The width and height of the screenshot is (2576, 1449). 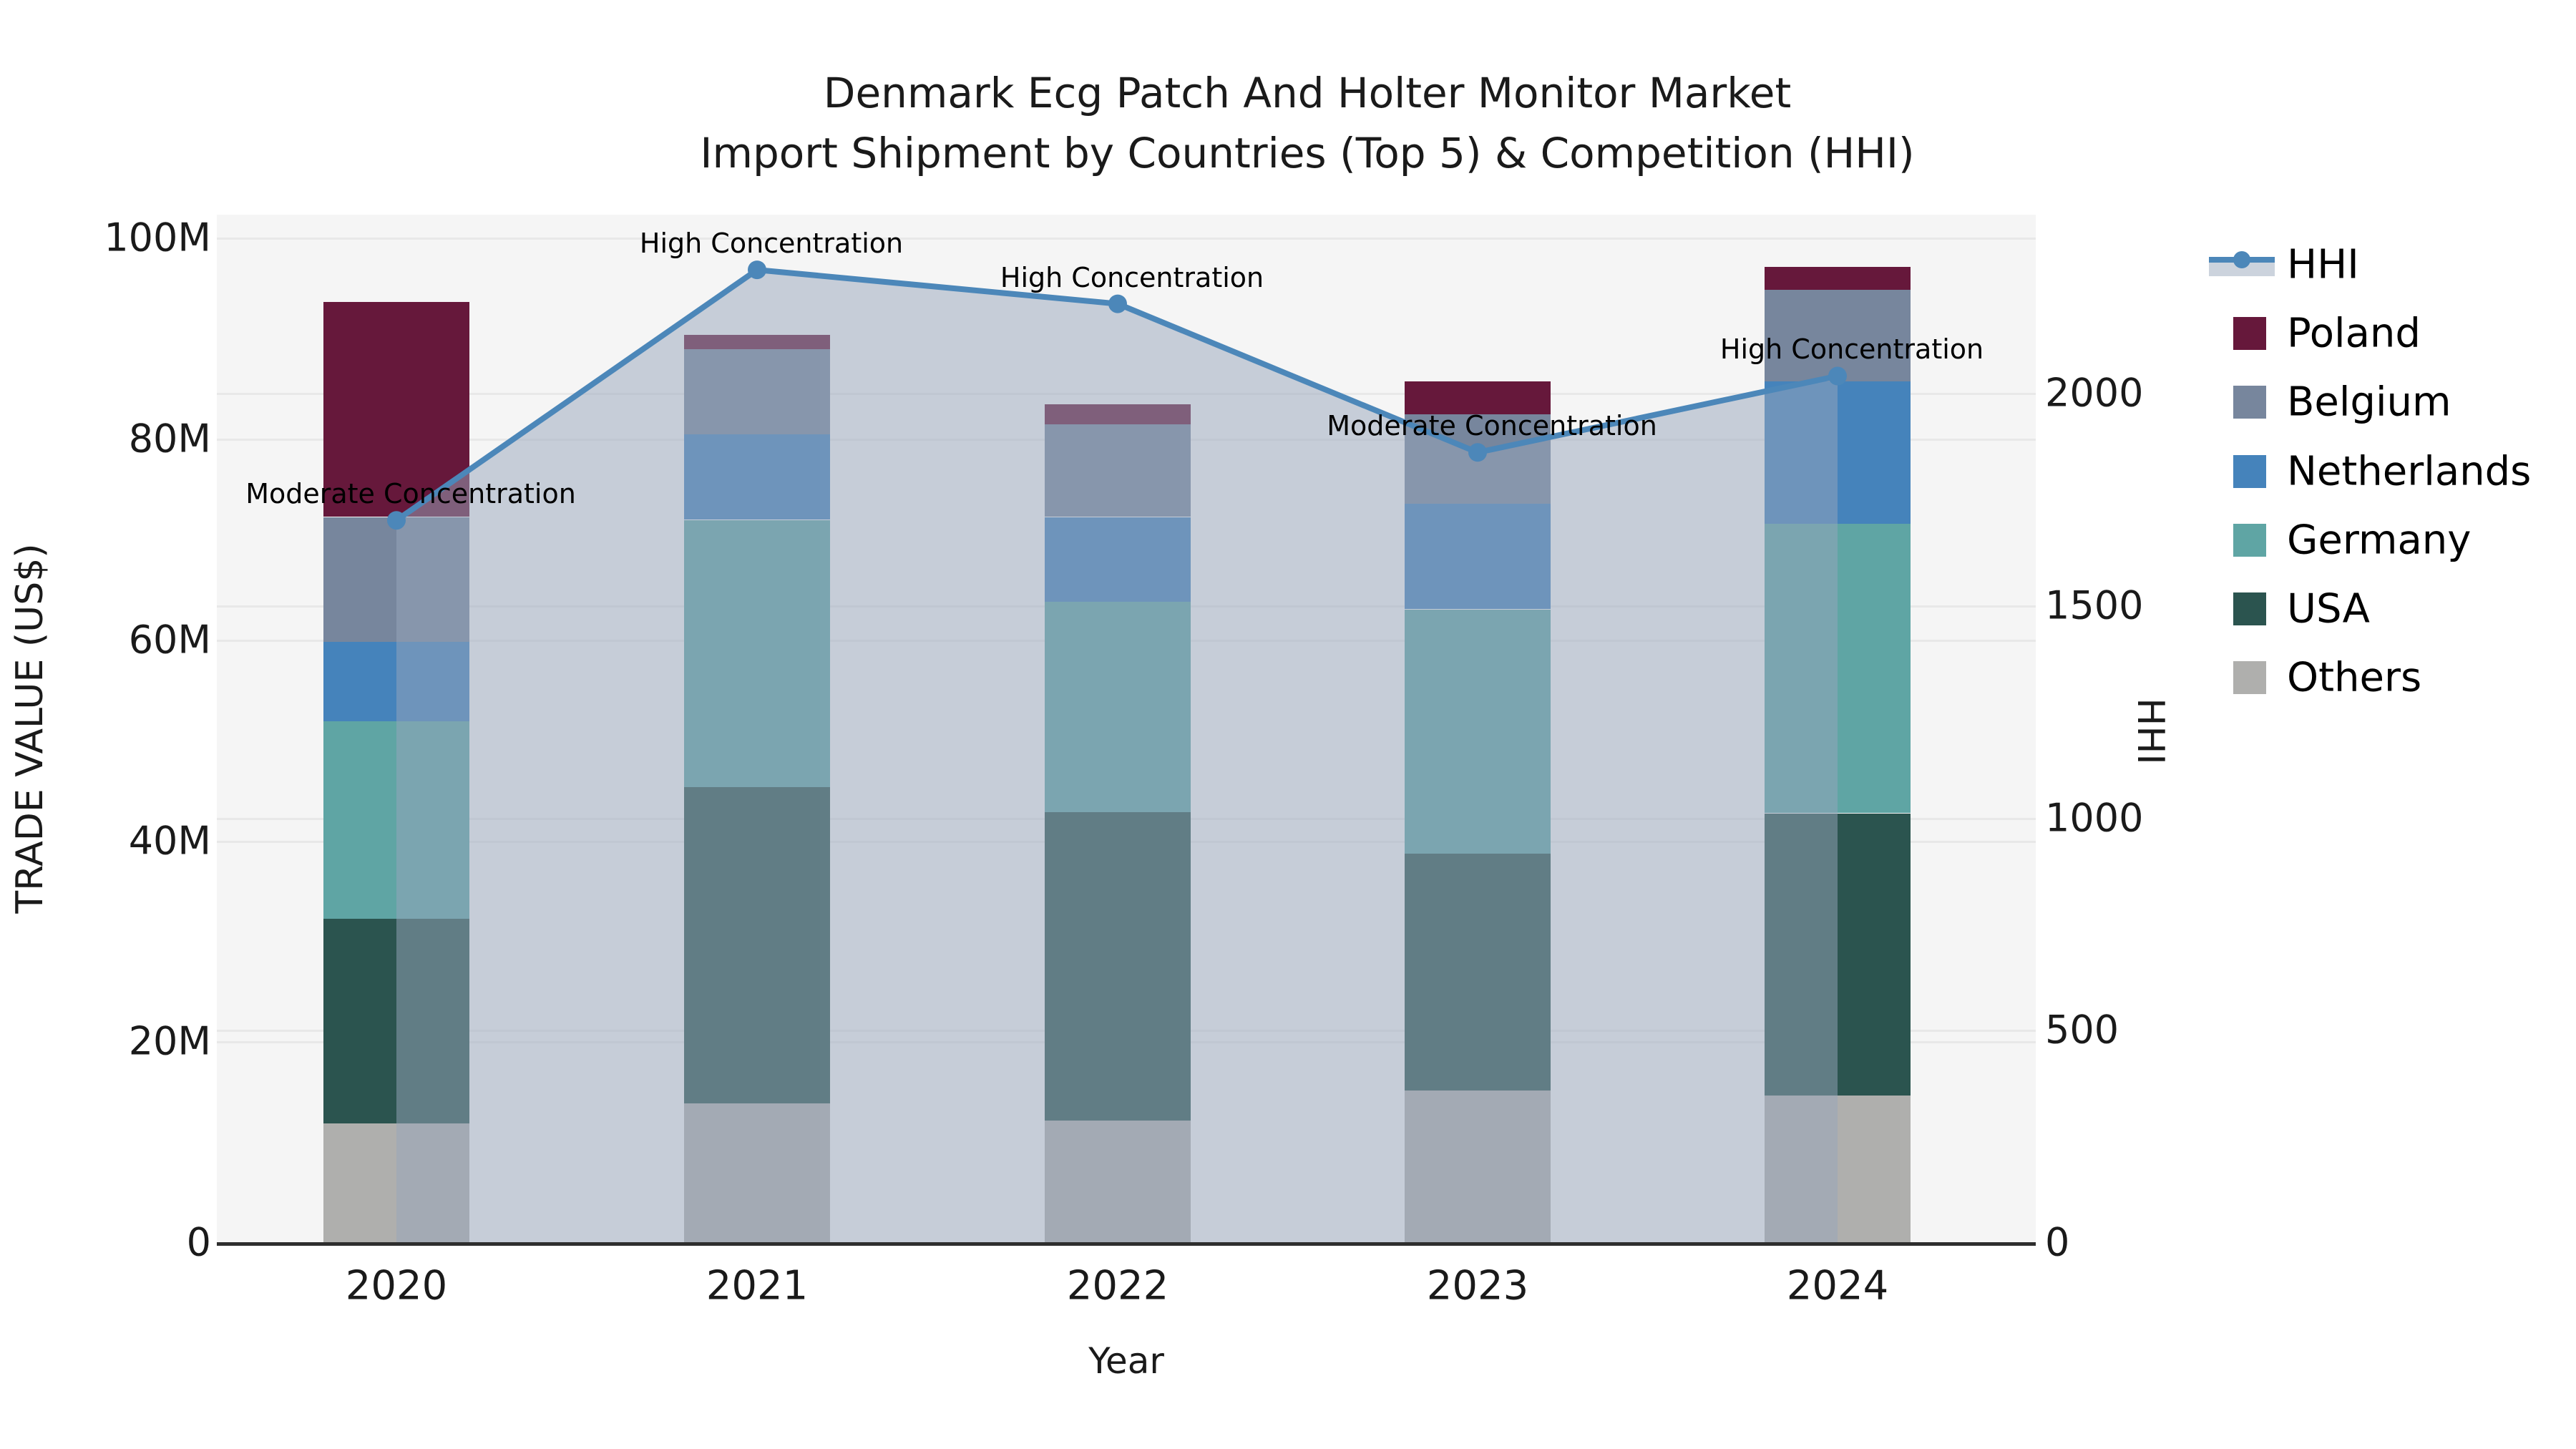 What do you see at coordinates (396, 520) in the screenshot?
I see `hhi-point-2020` at bounding box center [396, 520].